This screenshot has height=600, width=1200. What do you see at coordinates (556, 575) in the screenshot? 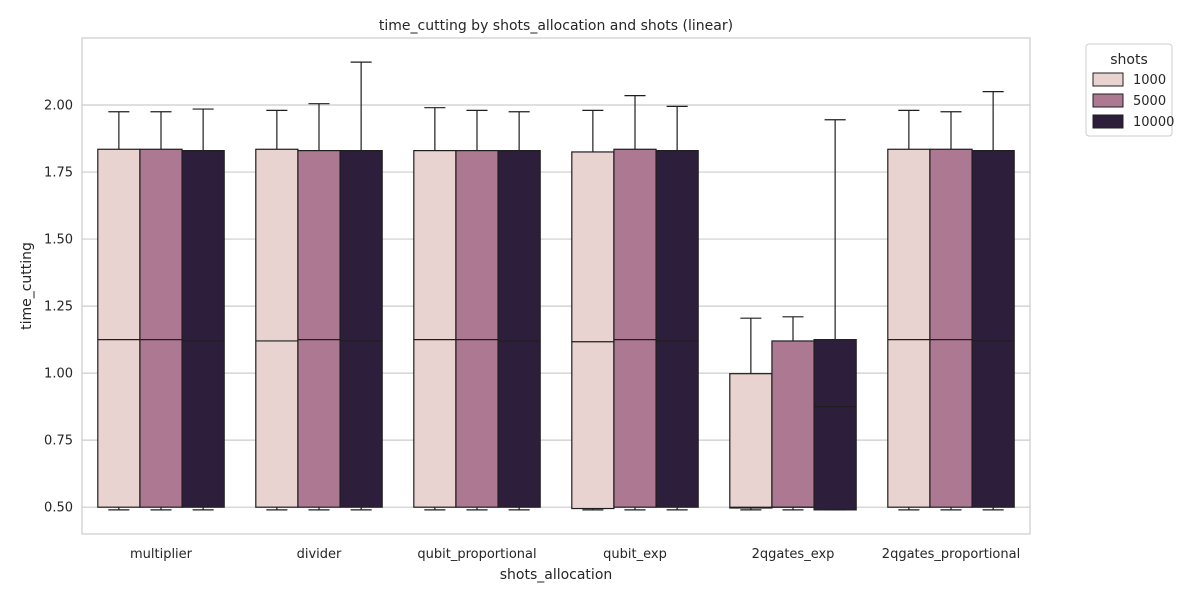
I see `x-axis-label: shots_allocation` at bounding box center [556, 575].